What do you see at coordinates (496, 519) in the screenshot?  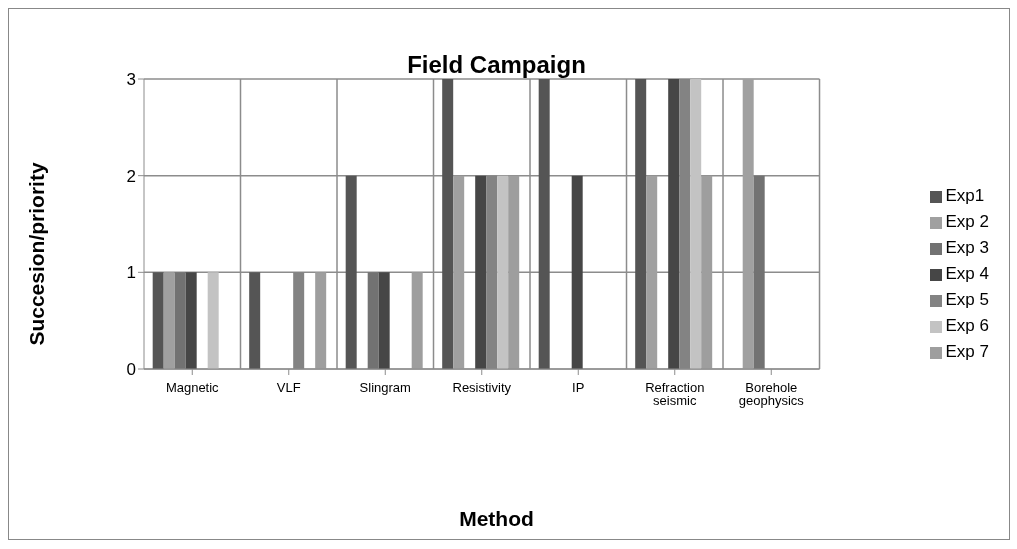 I see `x-axis-title: Method` at bounding box center [496, 519].